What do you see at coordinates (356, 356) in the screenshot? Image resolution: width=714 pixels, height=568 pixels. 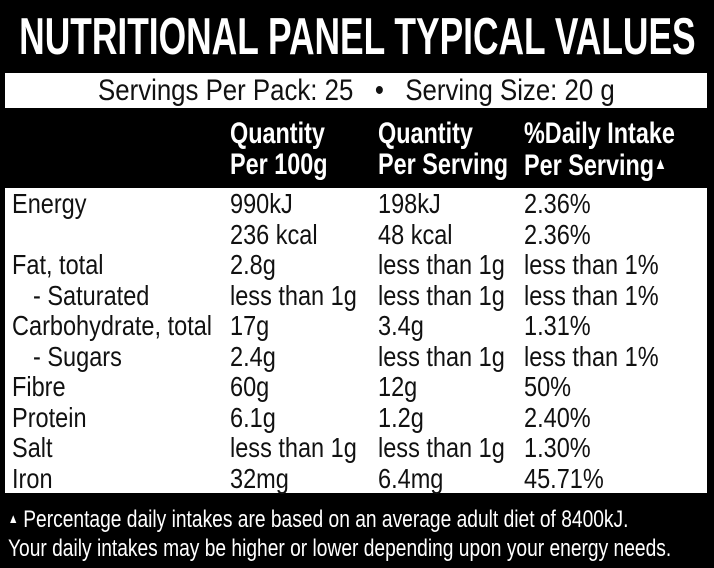 I see `table-row: - Sugars 2.4g less than 1g less than 1%` at bounding box center [356, 356].